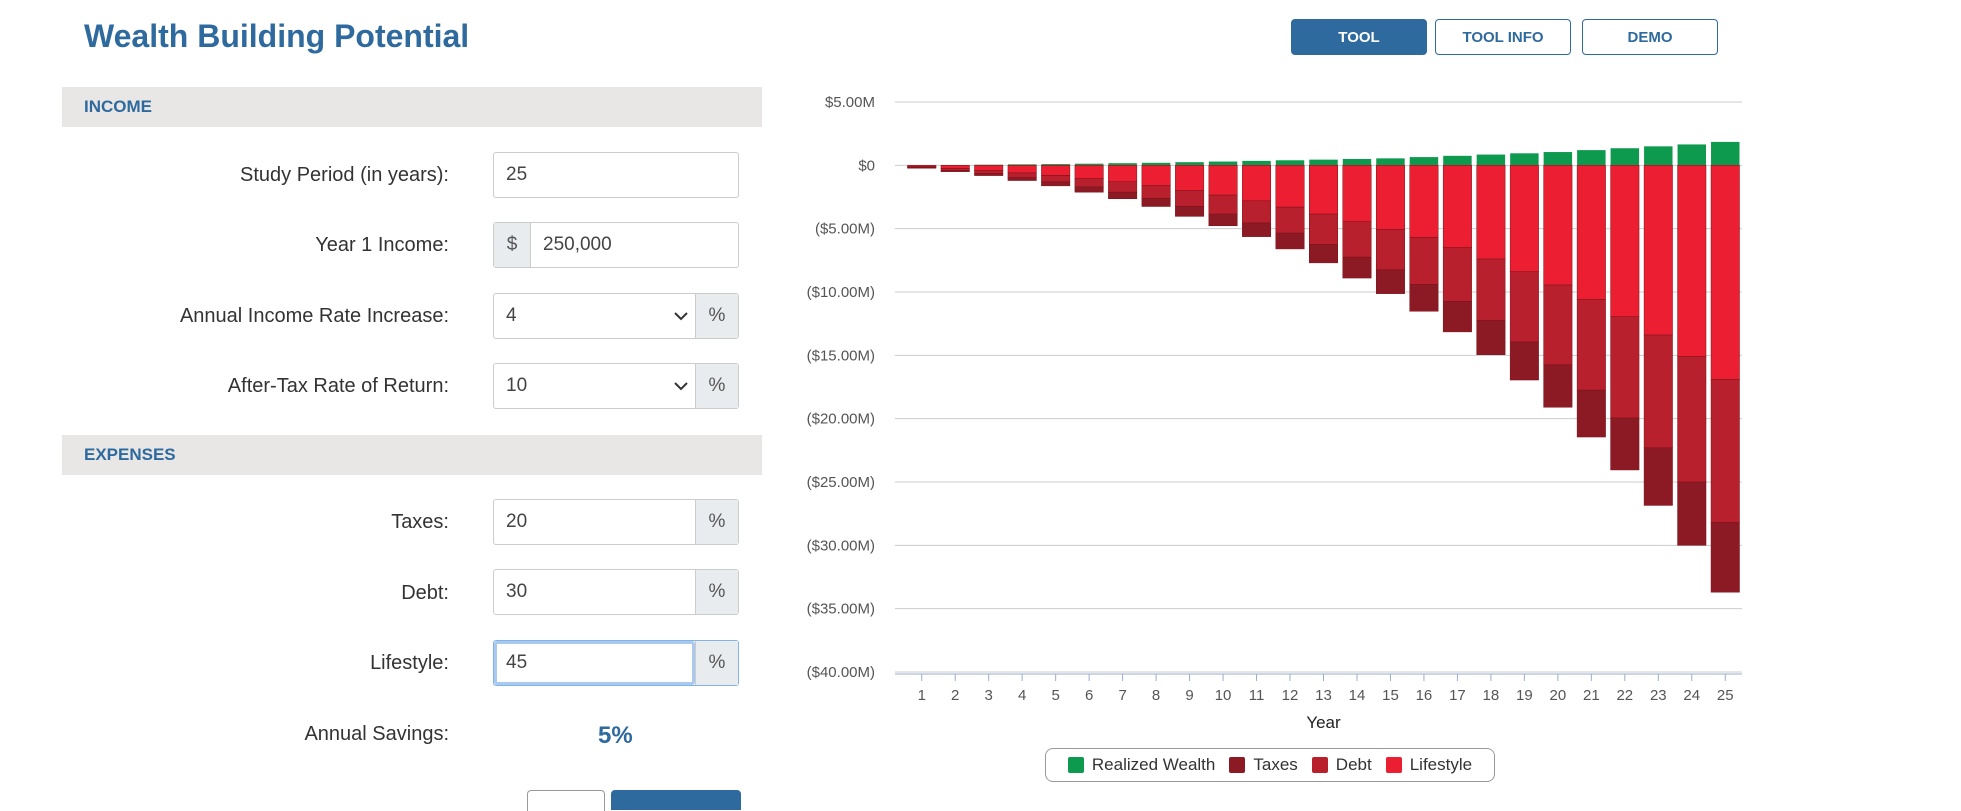 Image resolution: width=1961 pixels, height=811 pixels. What do you see at coordinates (1691, 695) in the screenshot?
I see `x-tick-label: 24` at bounding box center [1691, 695].